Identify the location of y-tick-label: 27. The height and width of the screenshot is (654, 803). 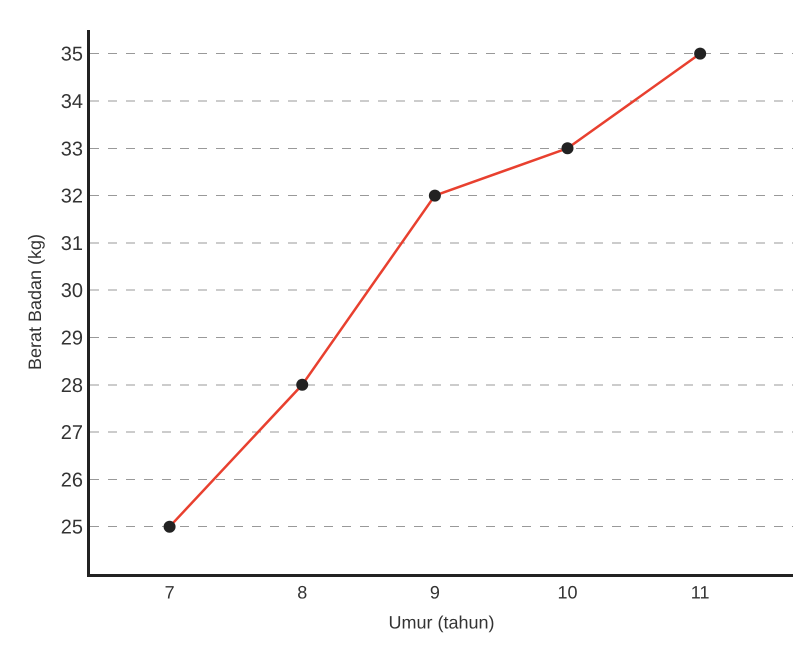
(71, 433).